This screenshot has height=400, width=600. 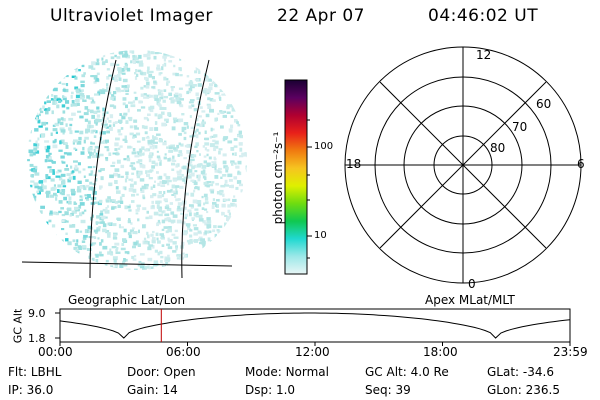 What do you see at coordinates (520, 372) in the screenshot?
I see `info-glat: GLat: -34.6` at bounding box center [520, 372].